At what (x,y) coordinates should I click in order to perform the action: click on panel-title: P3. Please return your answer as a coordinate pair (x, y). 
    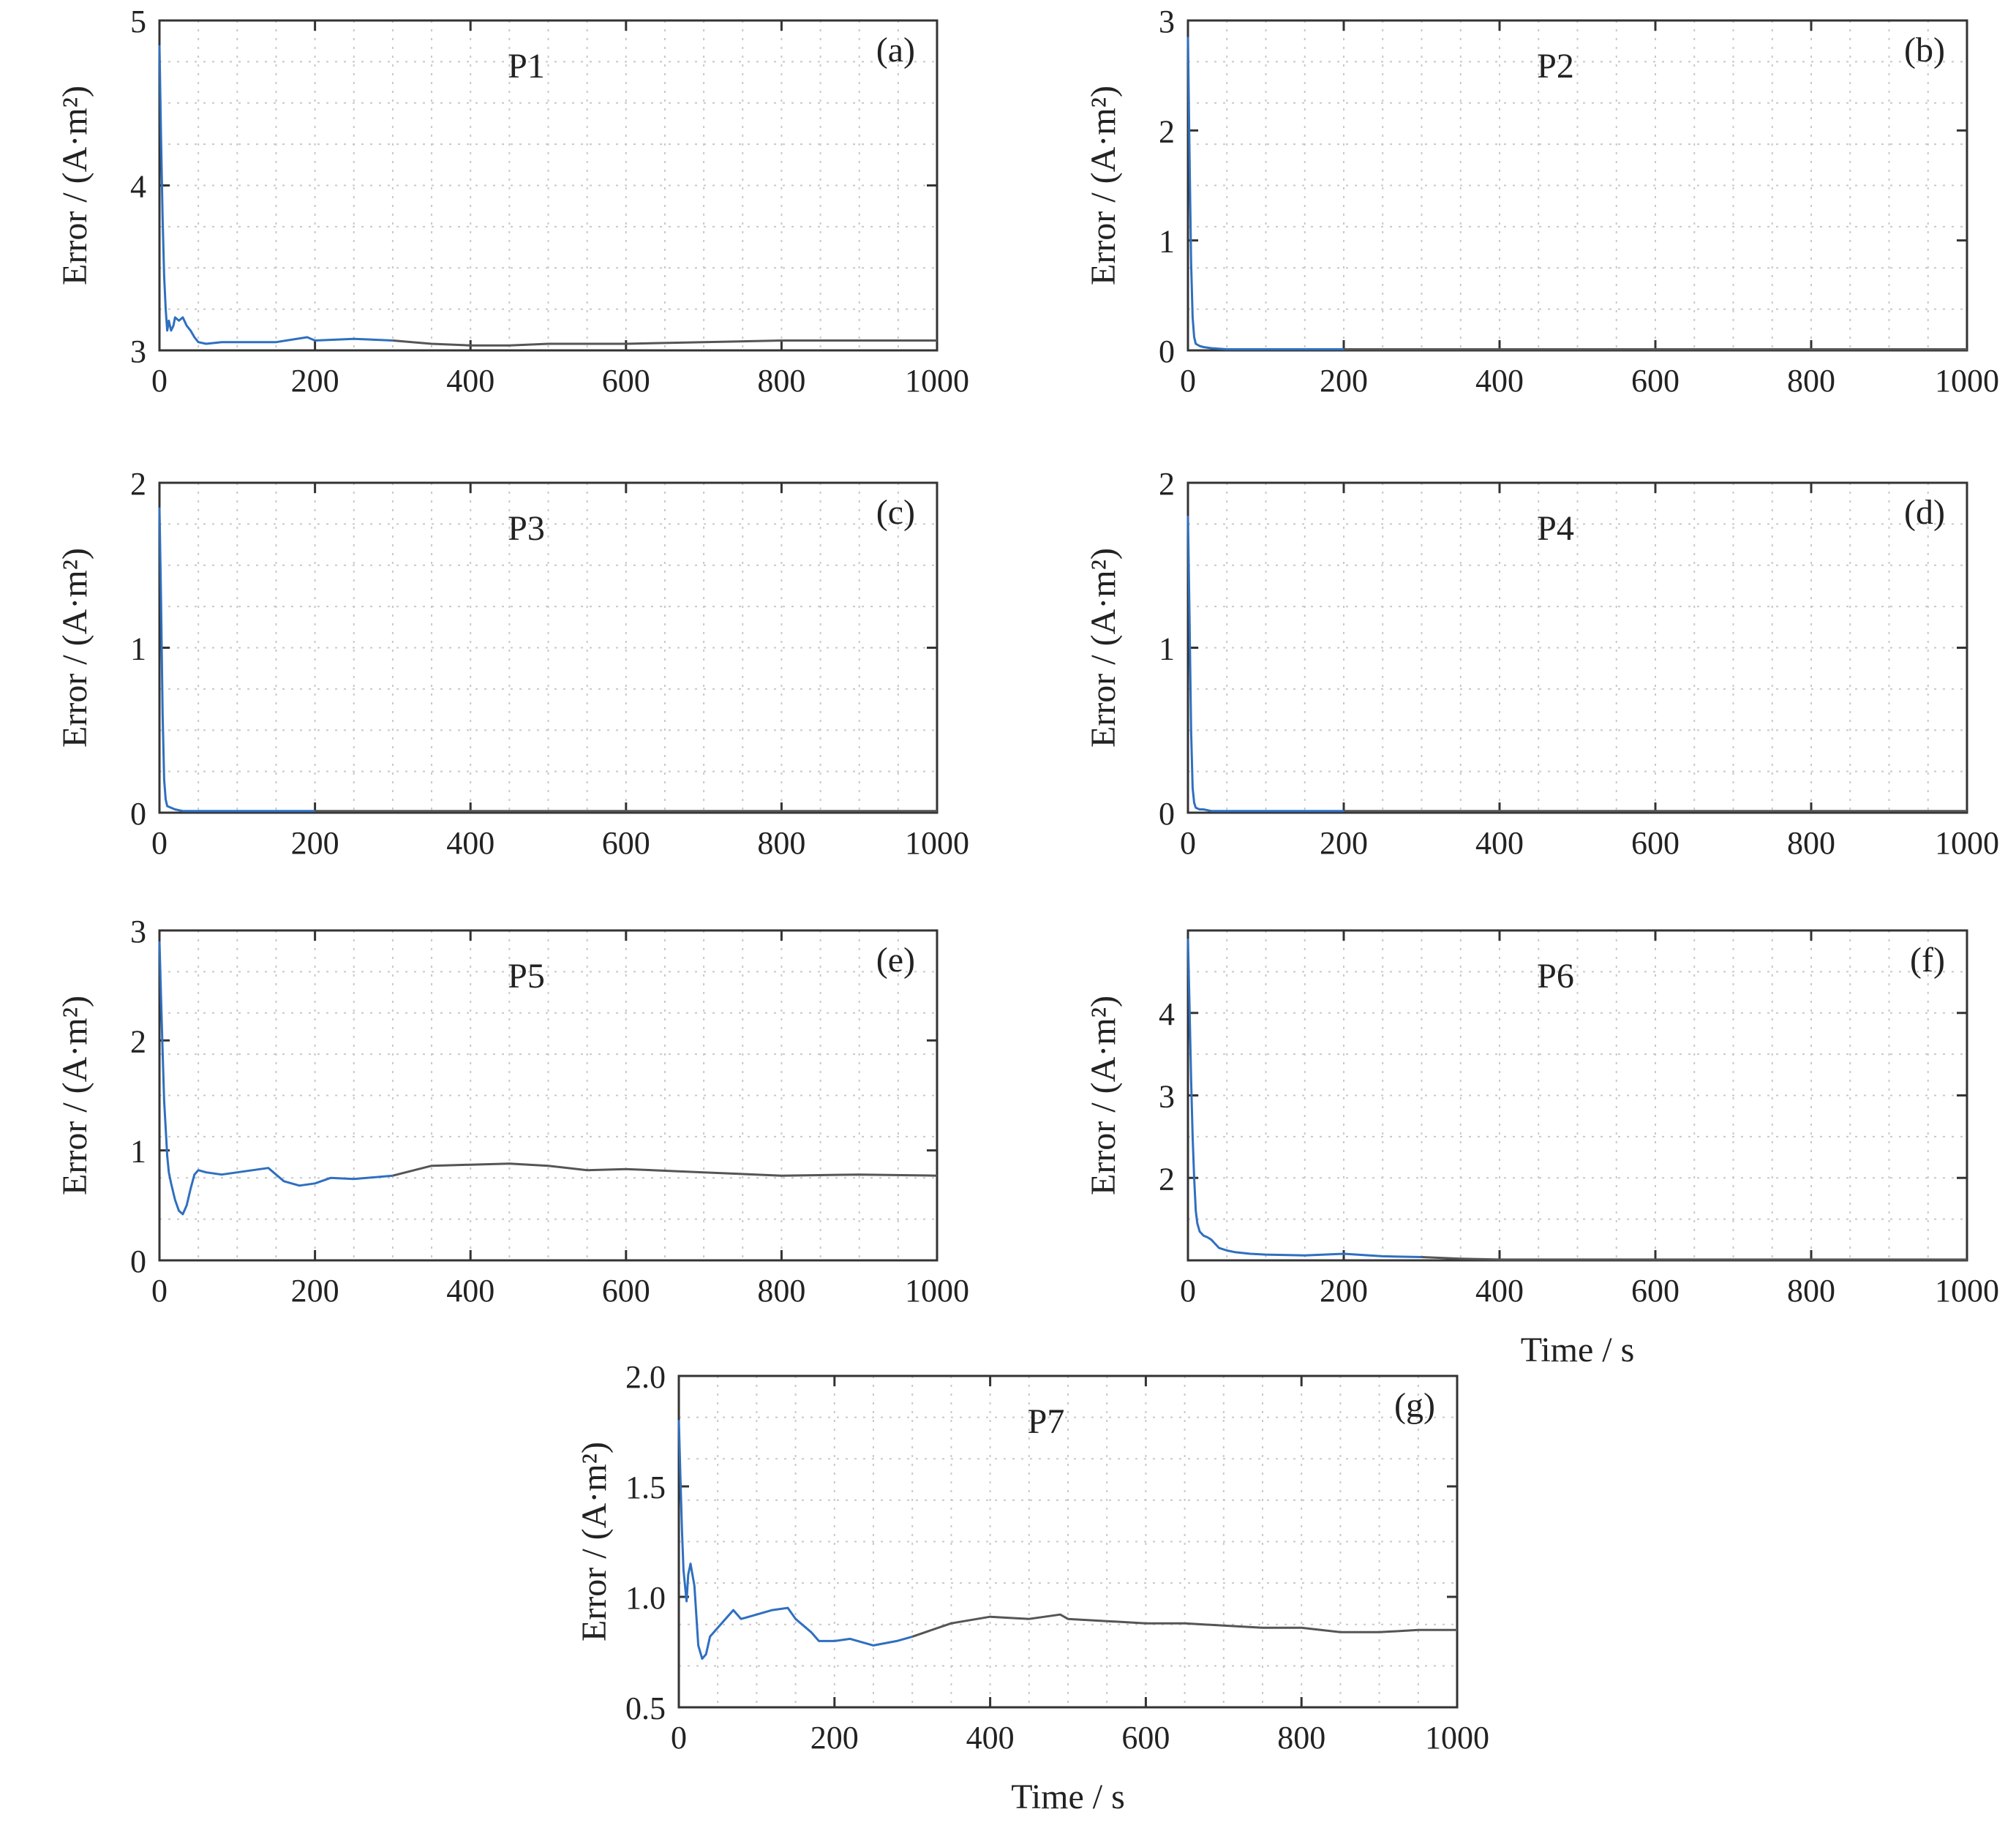
    Looking at the image, I should click on (526, 528).